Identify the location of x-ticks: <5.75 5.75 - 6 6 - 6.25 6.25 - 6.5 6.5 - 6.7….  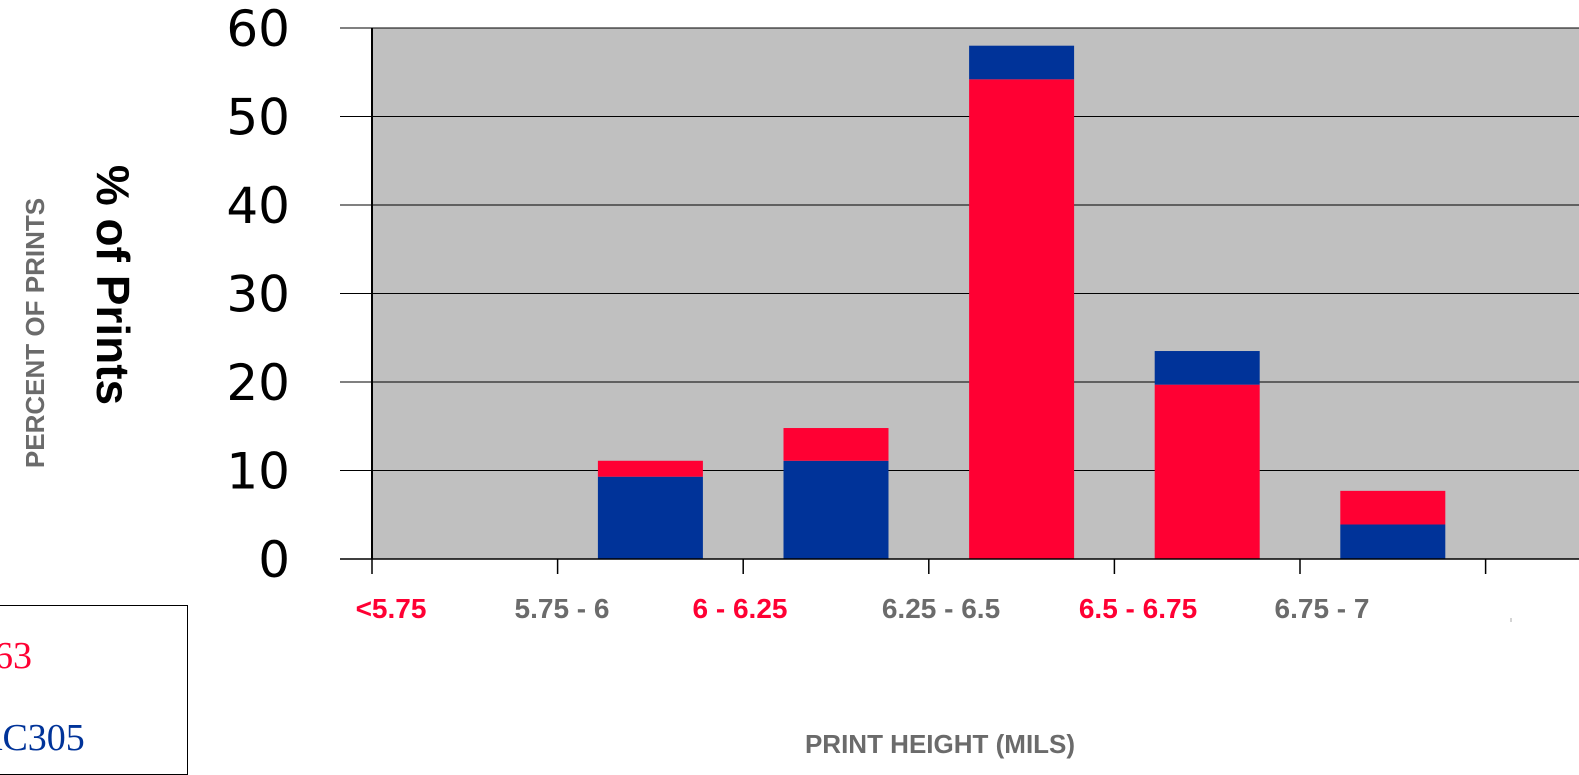
(921, 591).